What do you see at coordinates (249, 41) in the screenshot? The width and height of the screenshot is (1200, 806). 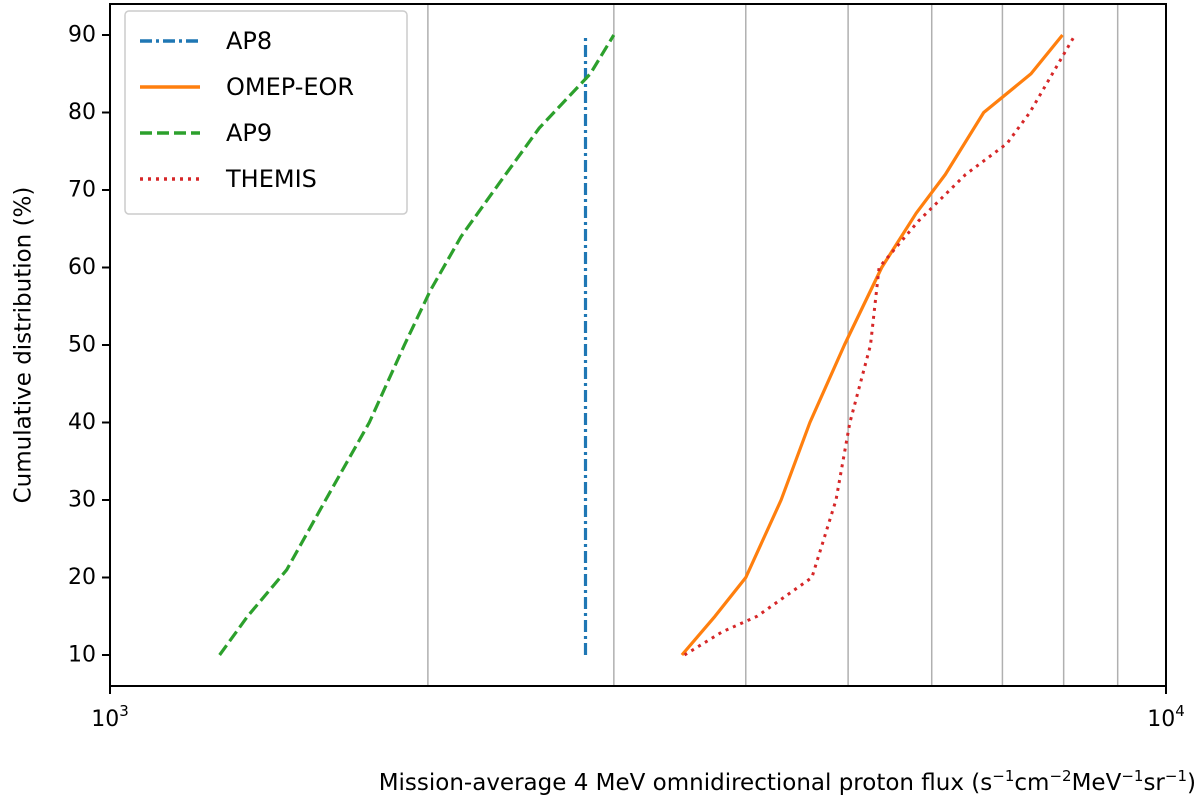 I see `legend-label-ap8: AP8` at bounding box center [249, 41].